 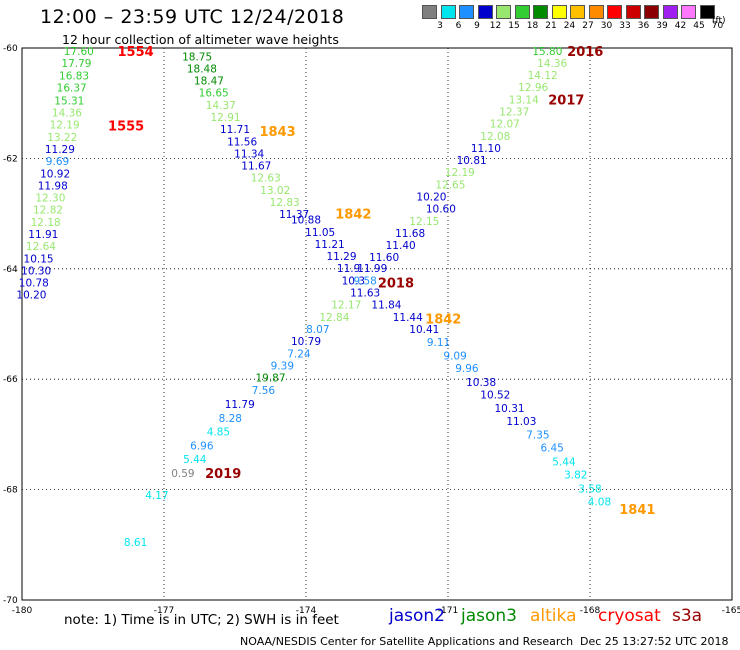 What do you see at coordinates (547, 52) in the screenshot?
I see `wave-height-value: 15.80` at bounding box center [547, 52].